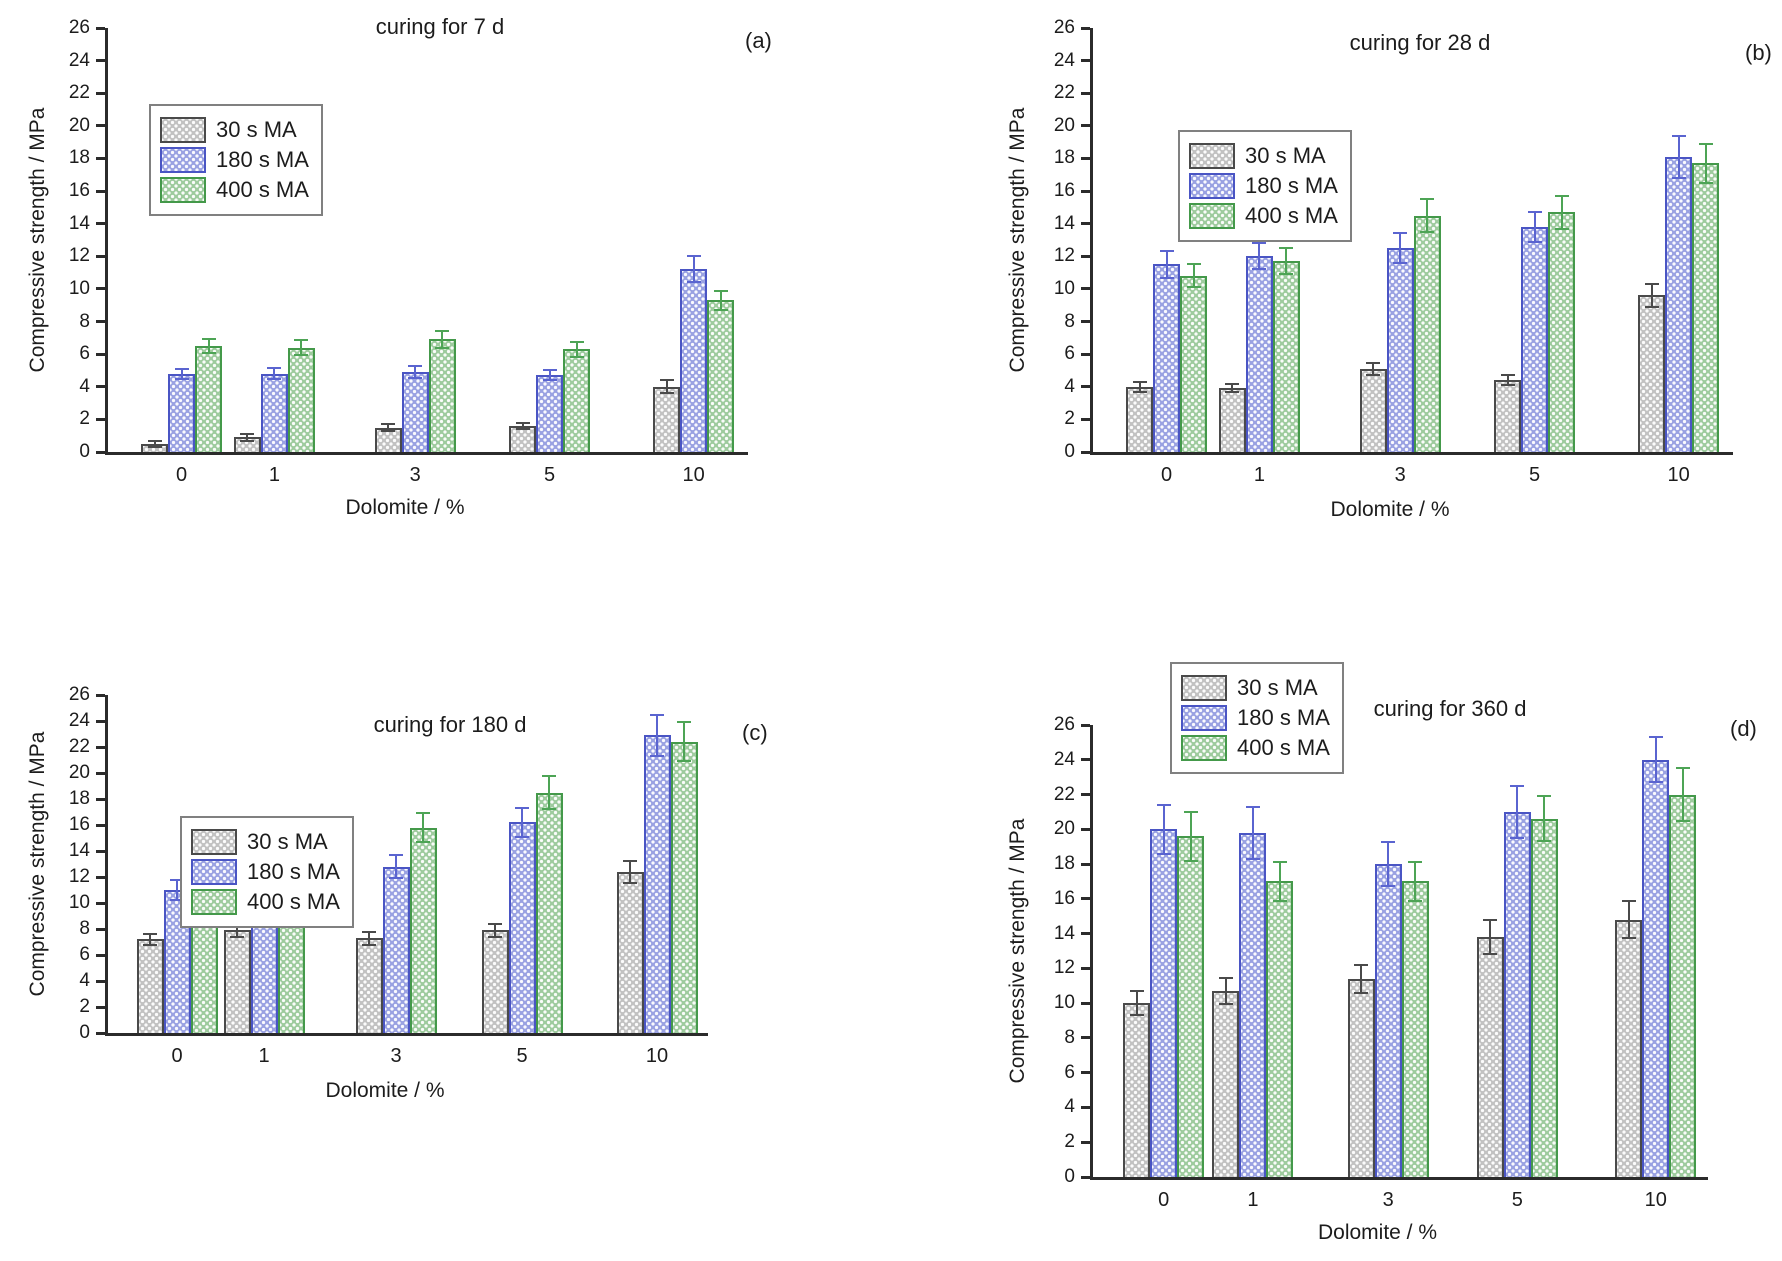 The width and height of the screenshot is (1782, 1261). What do you see at coordinates (84, 321) in the screenshot?
I see `y-tick-label: 8` at bounding box center [84, 321].